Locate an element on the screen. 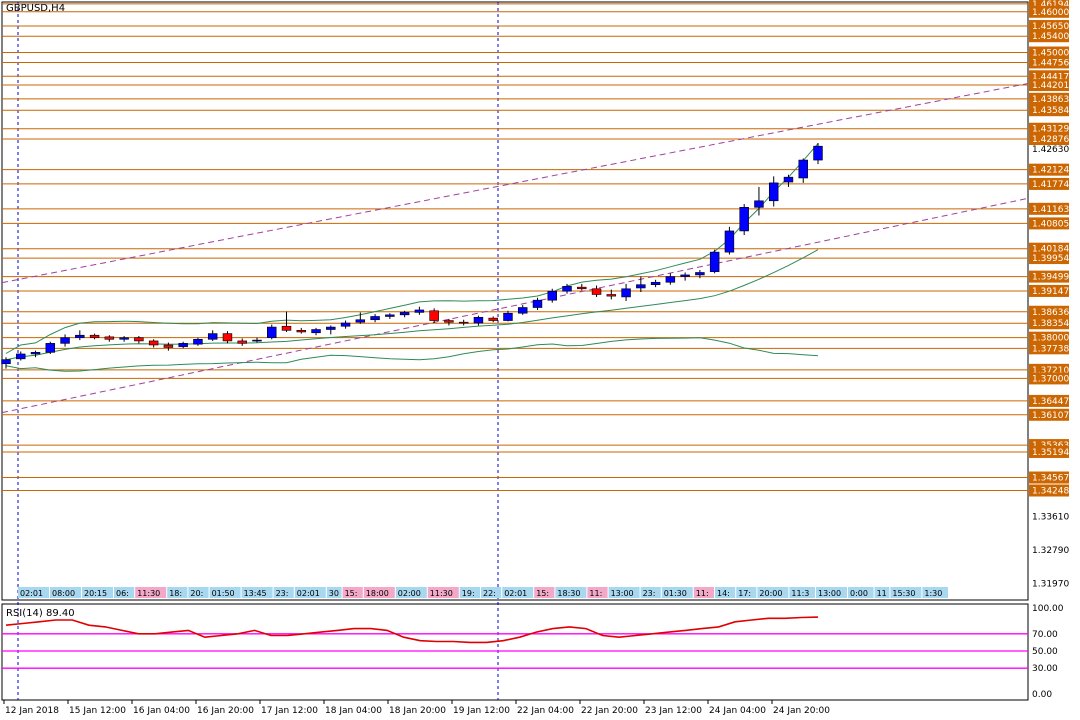  level-label: 1.39499 is located at coordinates (1049, 276).